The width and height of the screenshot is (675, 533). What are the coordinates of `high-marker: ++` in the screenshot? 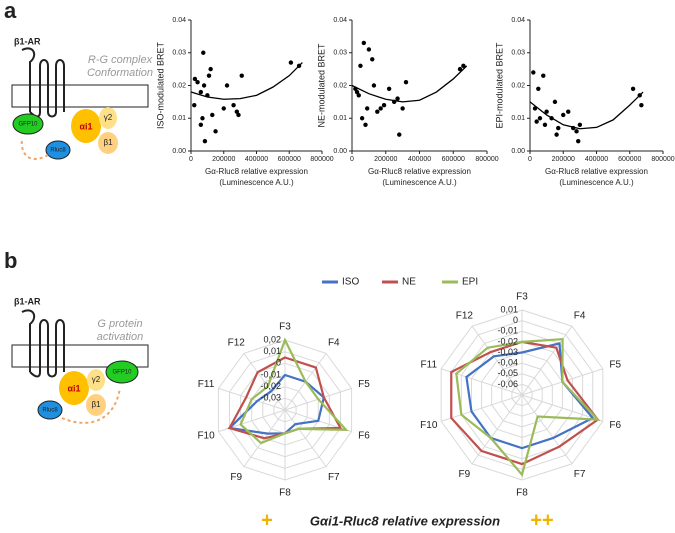 It's located at (541, 520).